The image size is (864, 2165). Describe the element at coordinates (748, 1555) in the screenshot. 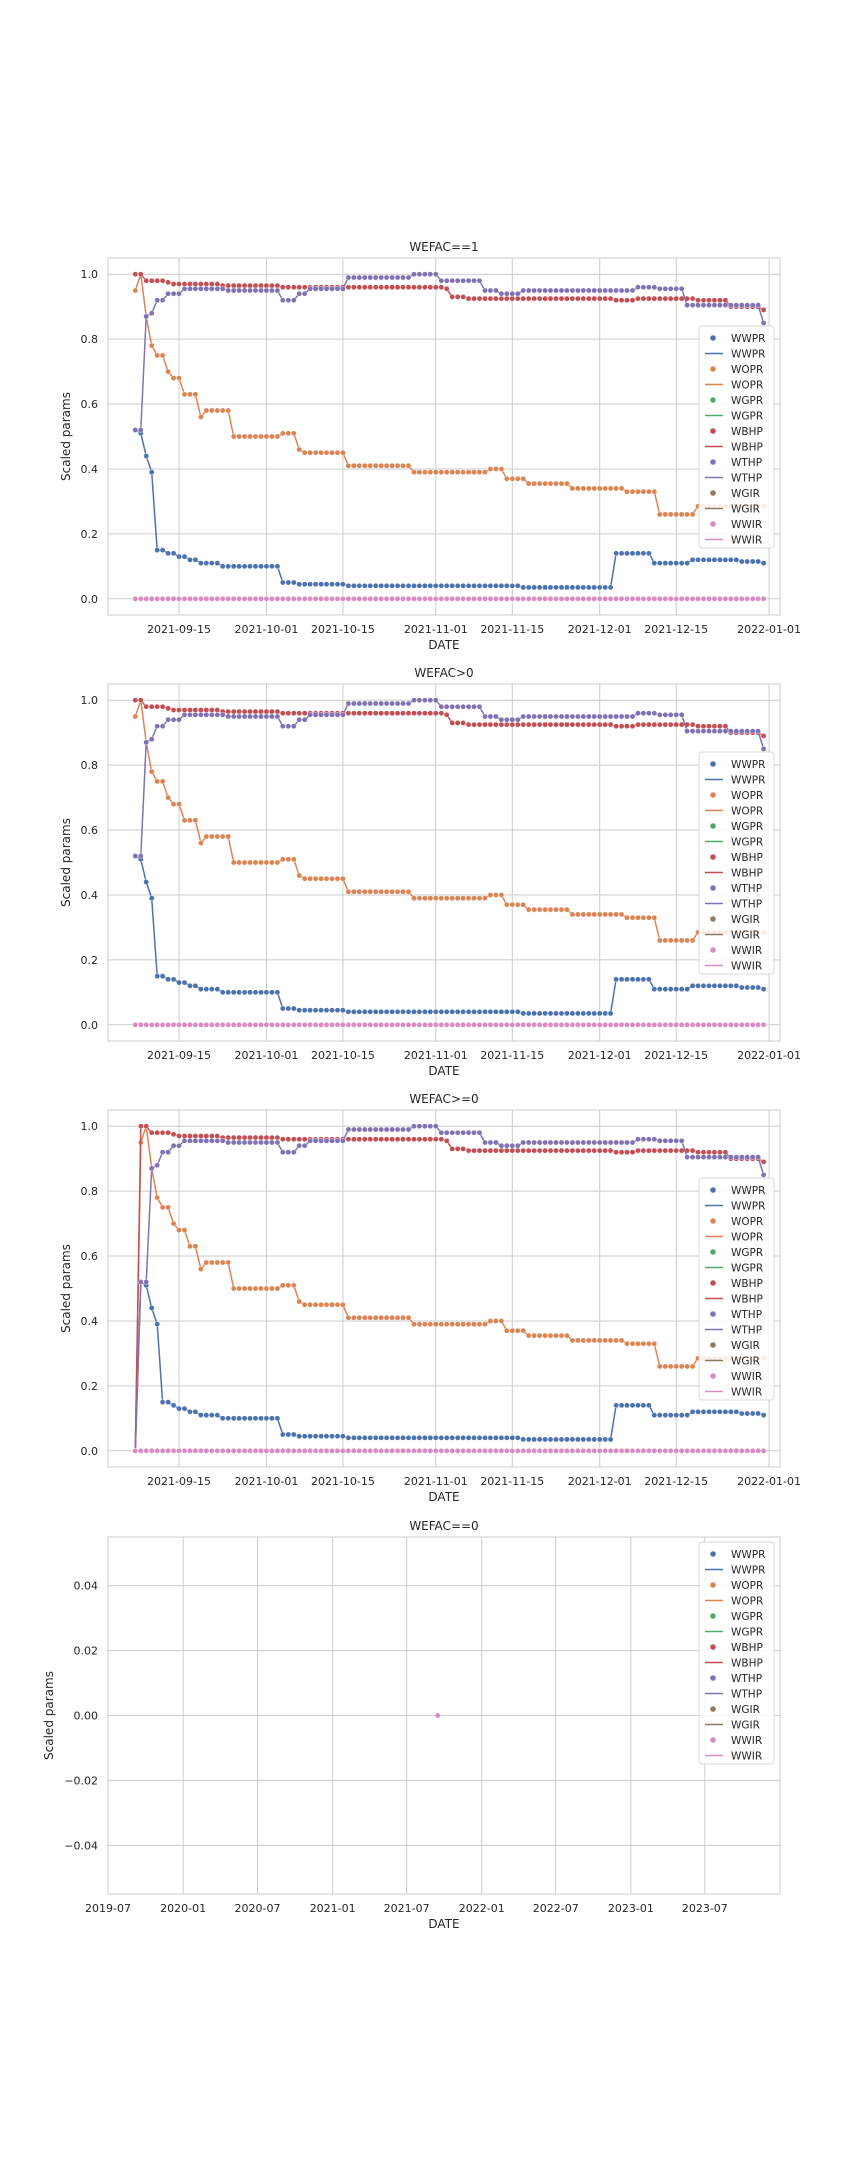

I see `legend-label: WWPR` at that location.